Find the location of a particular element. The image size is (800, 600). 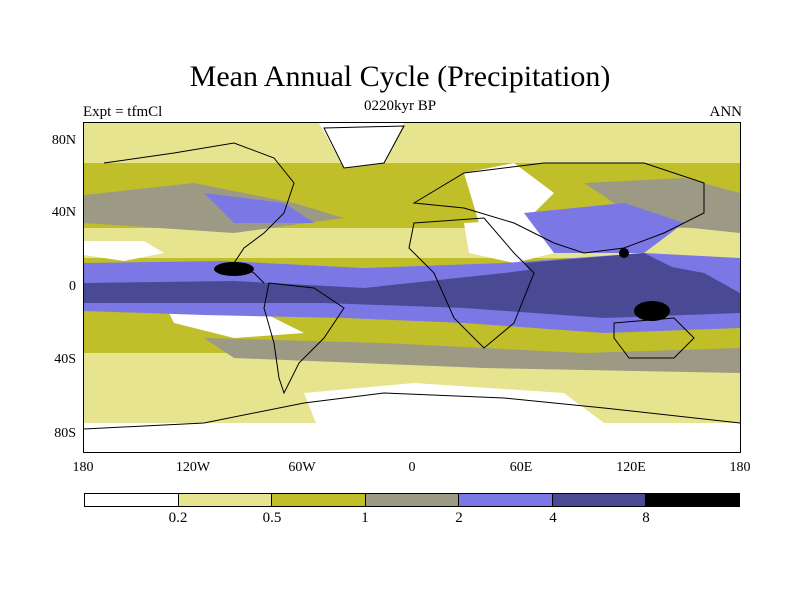

experiment-label: Expt = tfmCl is located at coordinates (123, 112).